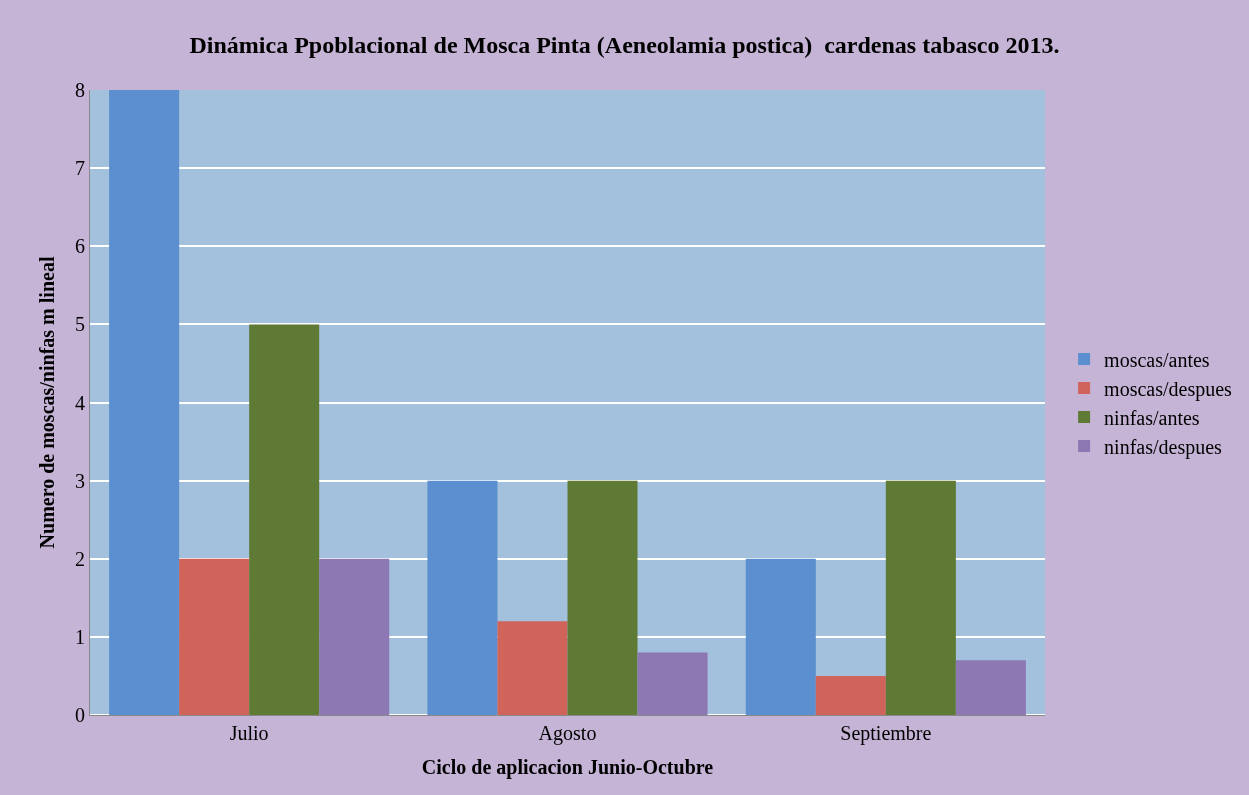  Describe the element at coordinates (624, 44) in the screenshot. I see `chart-title: Dinámica Ppoblacional de Mosca Pinta (Aeneolamia postica) cardenas tabasco 2013.` at that location.